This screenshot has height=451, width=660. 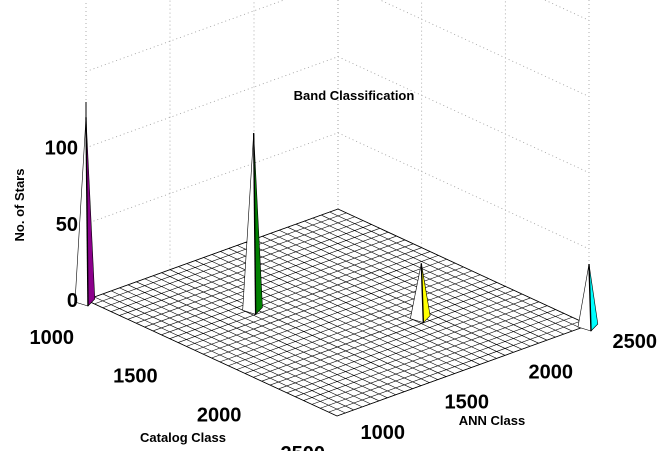 What do you see at coordinates (19, 205) in the screenshot?
I see `z-axis-label: No. of Stars` at bounding box center [19, 205].